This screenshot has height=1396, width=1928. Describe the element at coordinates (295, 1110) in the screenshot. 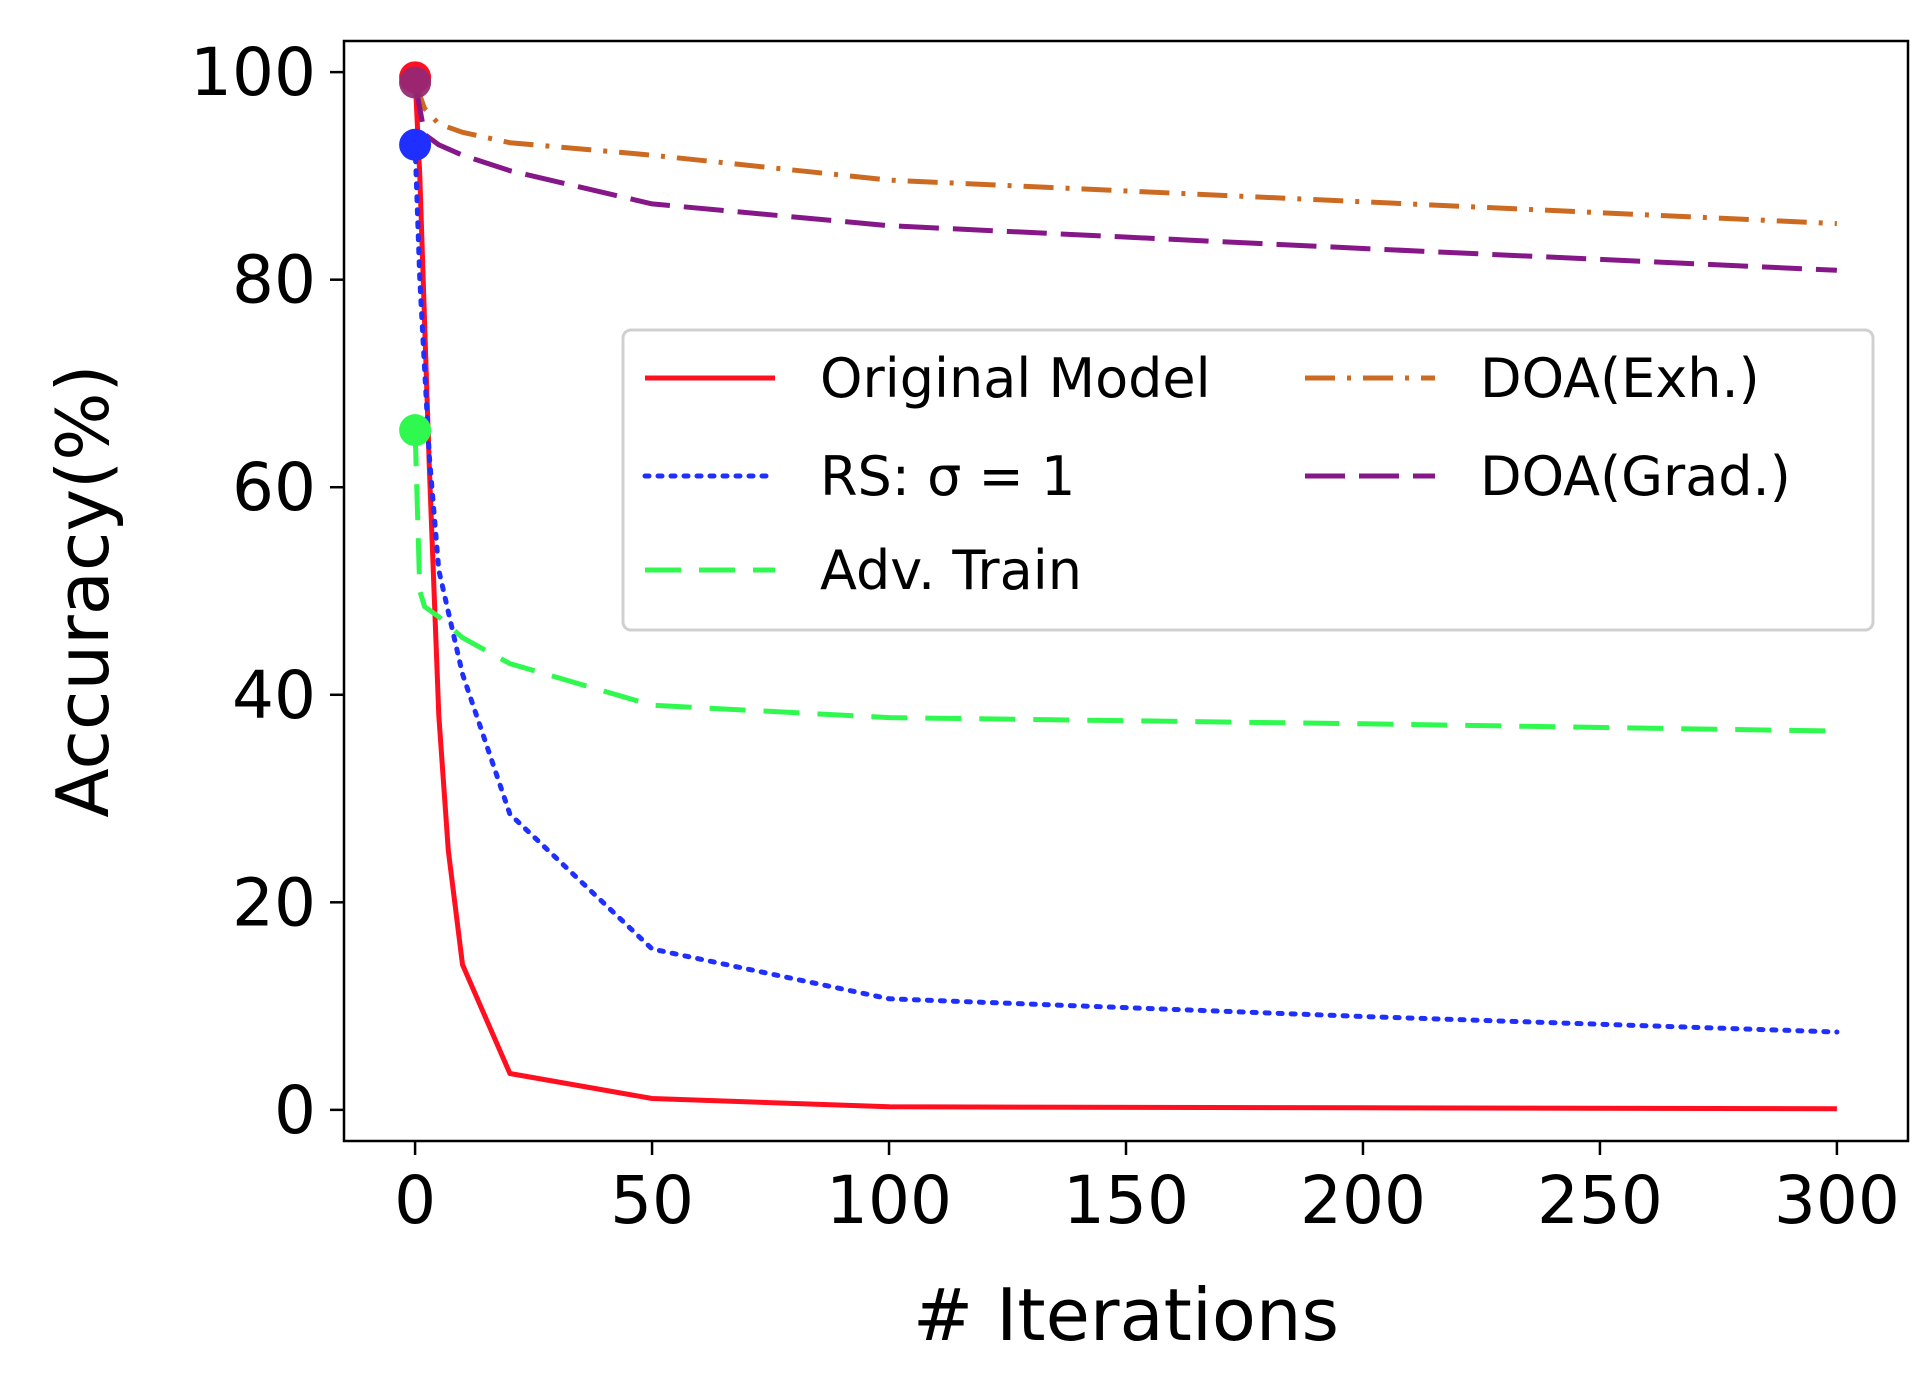

I see `y-tick-label: 0` at that location.